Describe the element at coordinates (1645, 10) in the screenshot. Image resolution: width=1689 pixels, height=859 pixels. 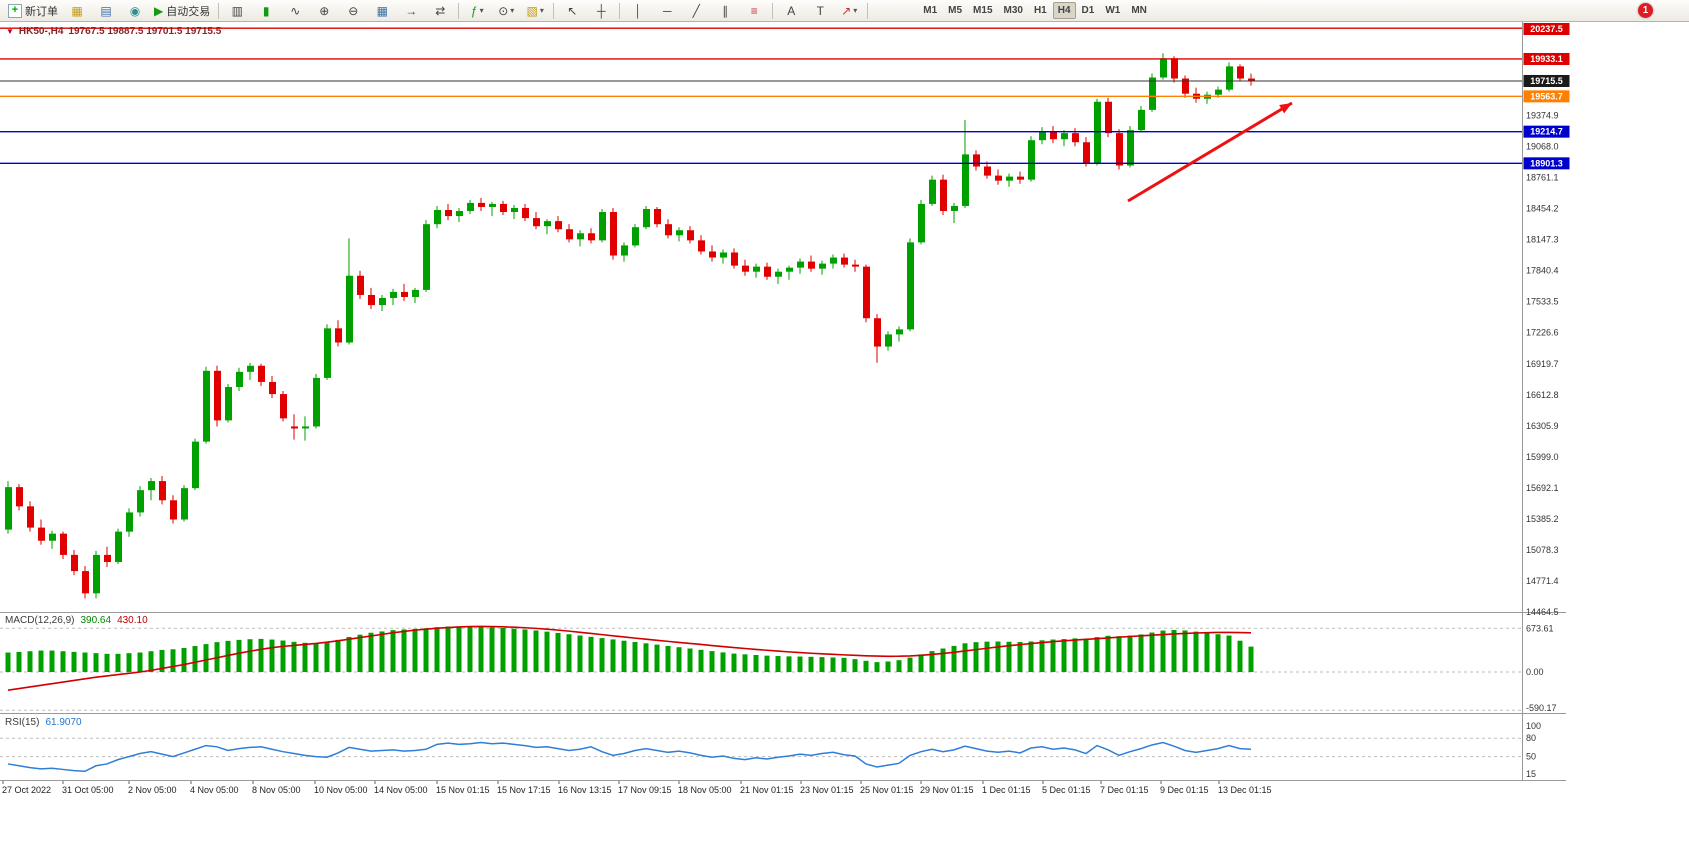
I see `notification-badge: 1` at that location.